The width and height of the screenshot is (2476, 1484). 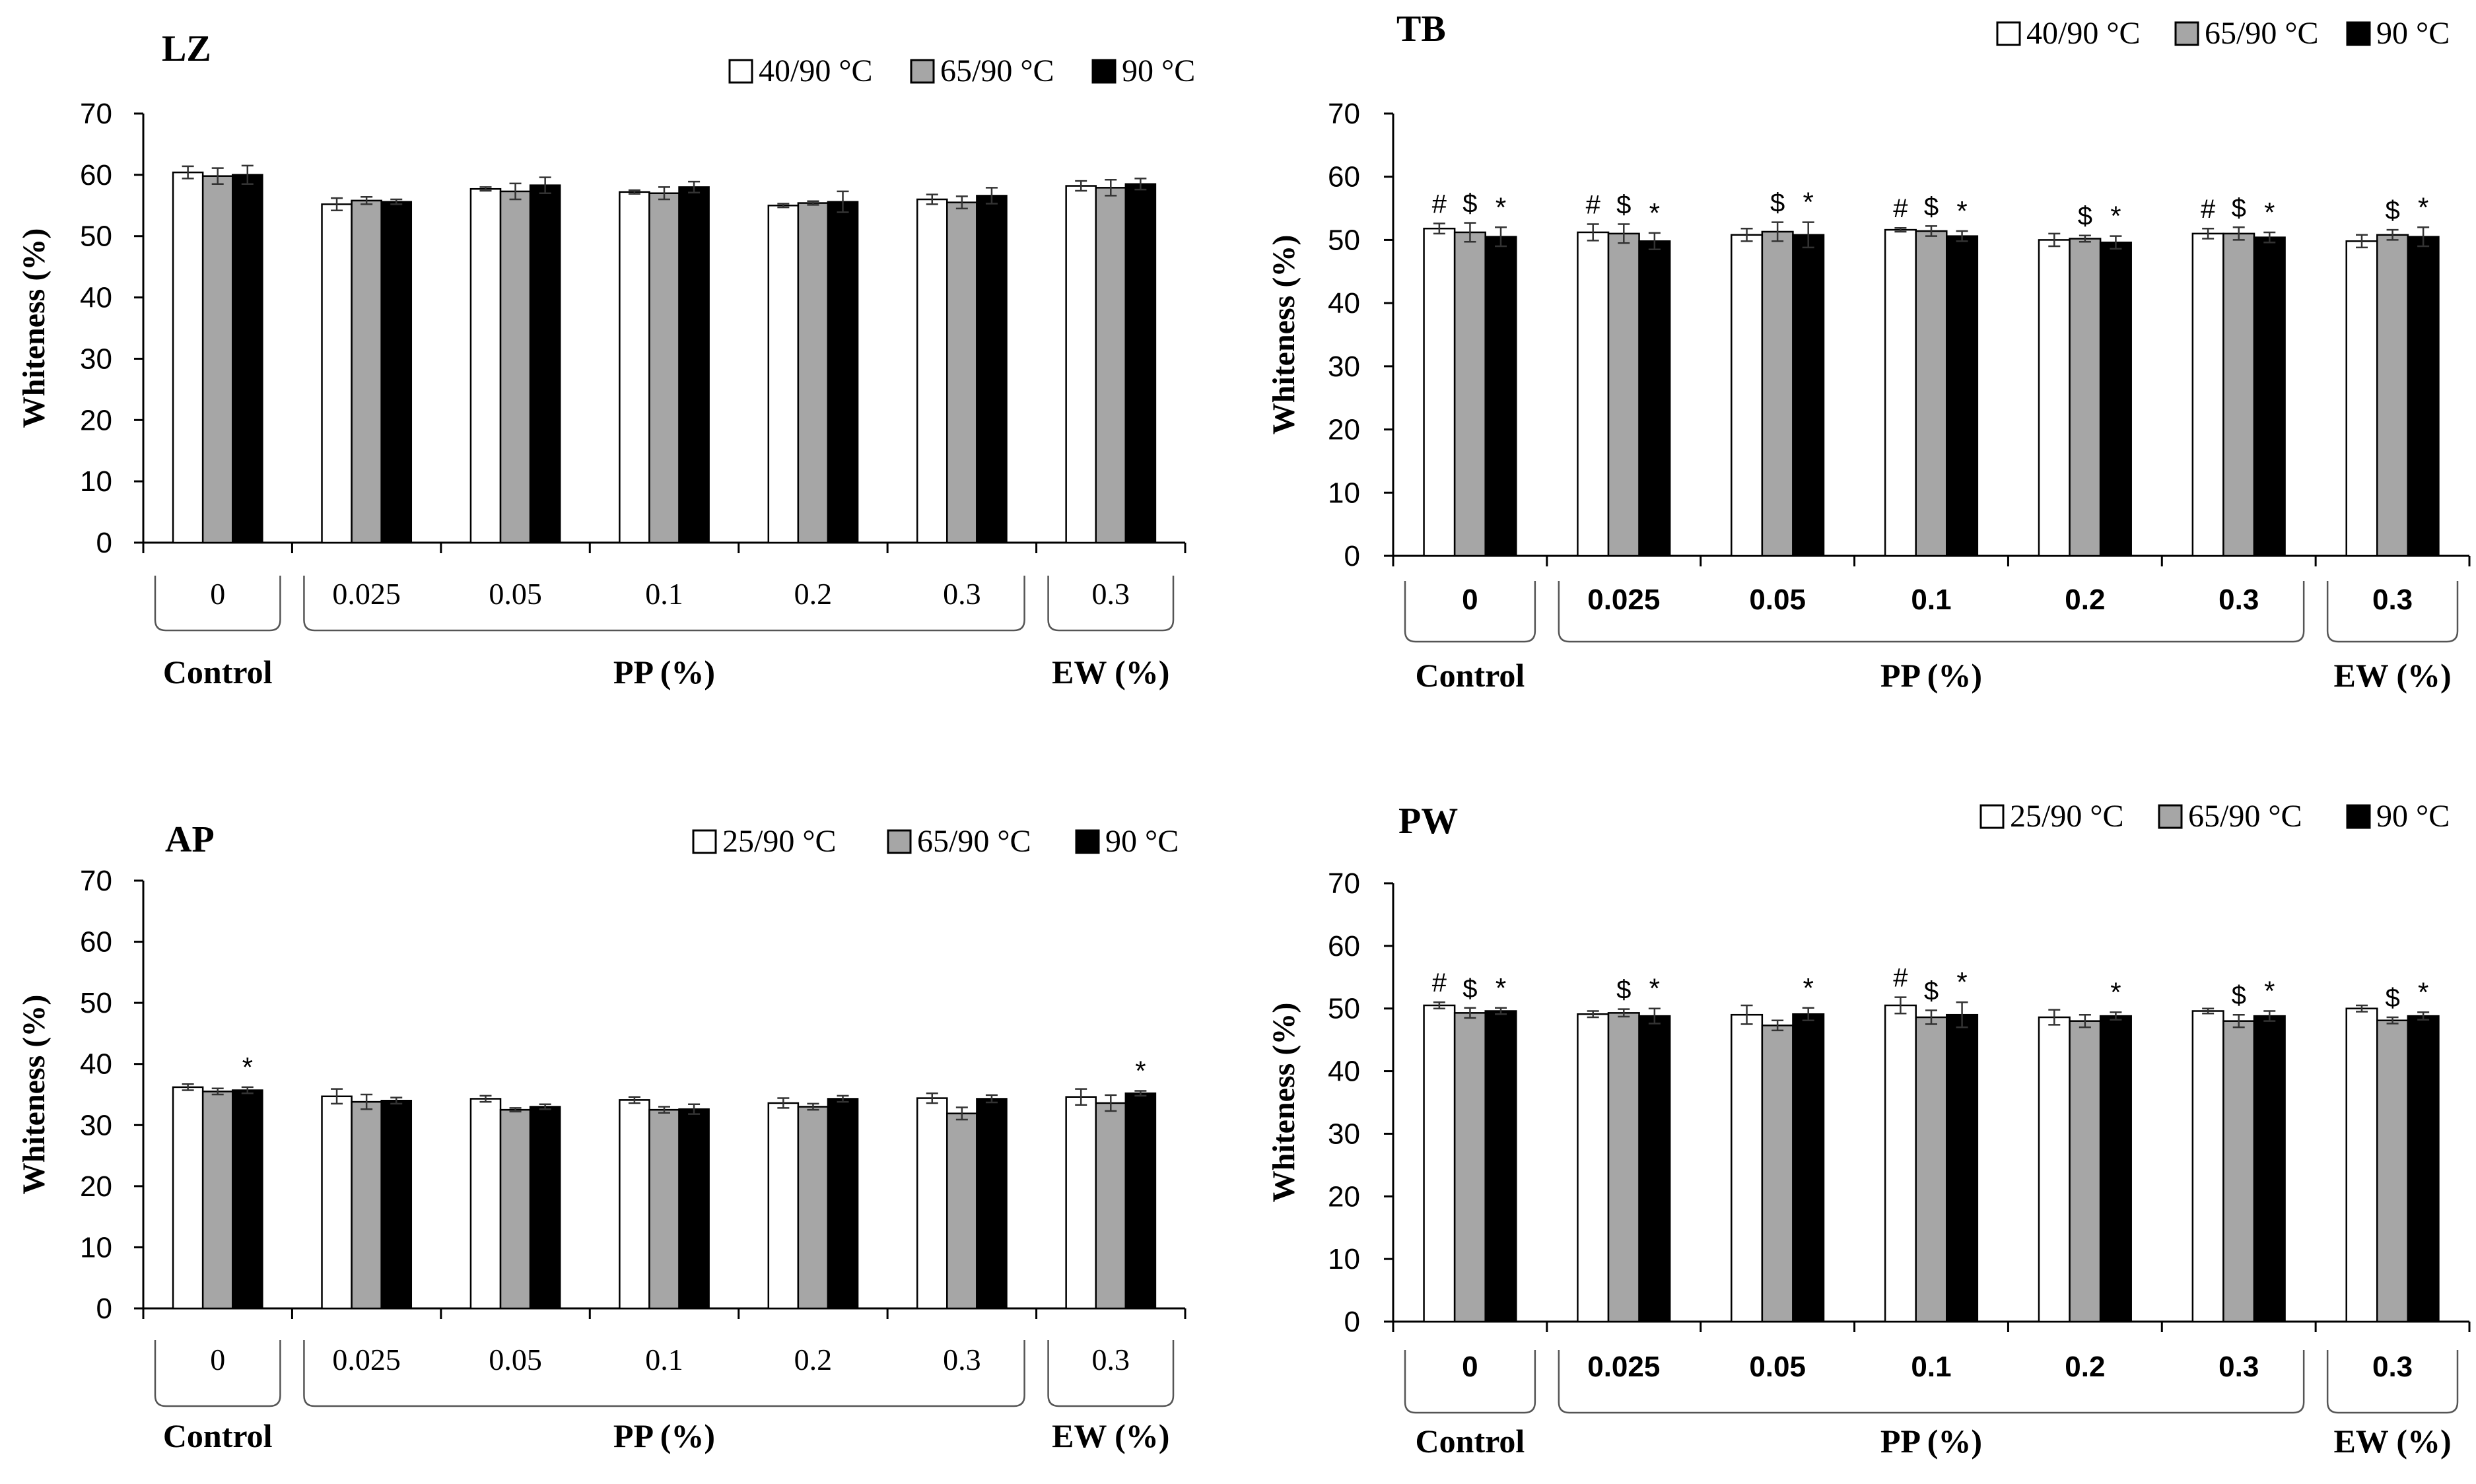 I want to click on legend-label: 40/90 °C, so click(x=816, y=70).